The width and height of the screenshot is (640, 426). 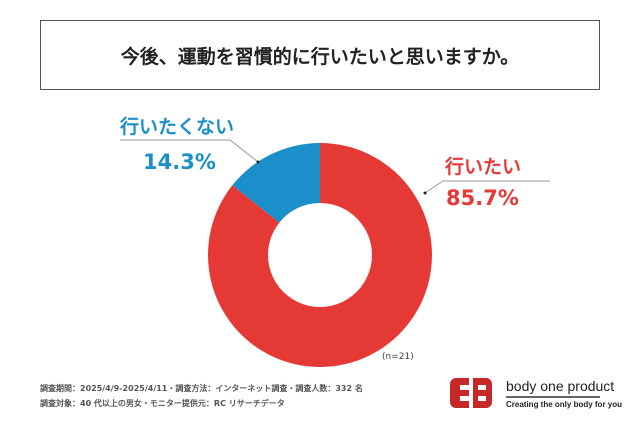 What do you see at coordinates (276, 183) in the screenshot?
I see `donut-slice-no` at bounding box center [276, 183].